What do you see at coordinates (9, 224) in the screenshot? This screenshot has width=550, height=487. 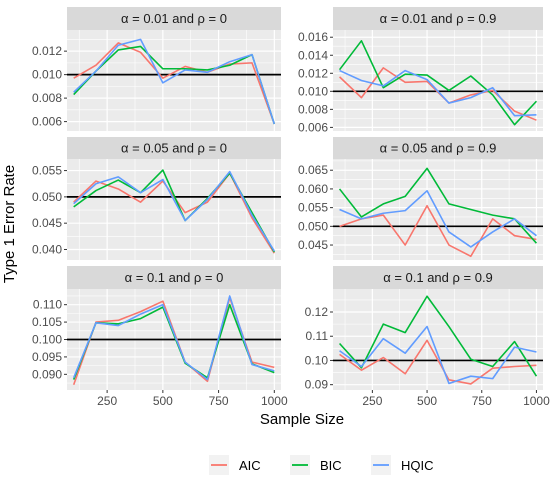 I see `y-axis-title: Type 1 Error Rate` at bounding box center [9, 224].